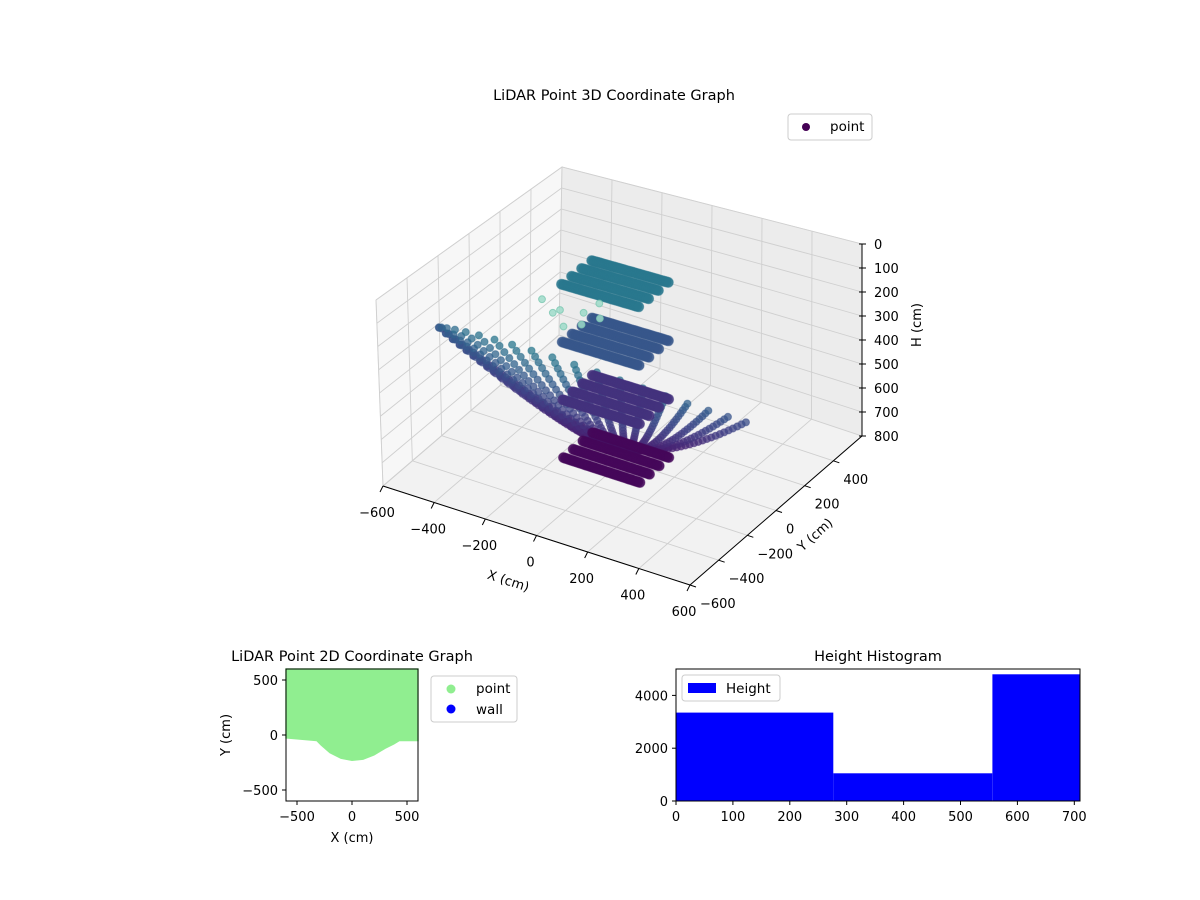  What do you see at coordinates (960, 817) in the screenshot?
I see `chart-hist-x-tick-label: 500` at bounding box center [960, 817].